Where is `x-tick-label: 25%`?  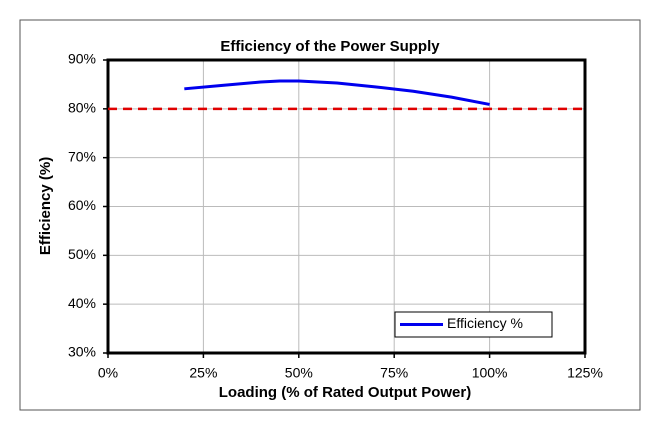
x-tick-label: 25% is located at coordinates (203, 373).